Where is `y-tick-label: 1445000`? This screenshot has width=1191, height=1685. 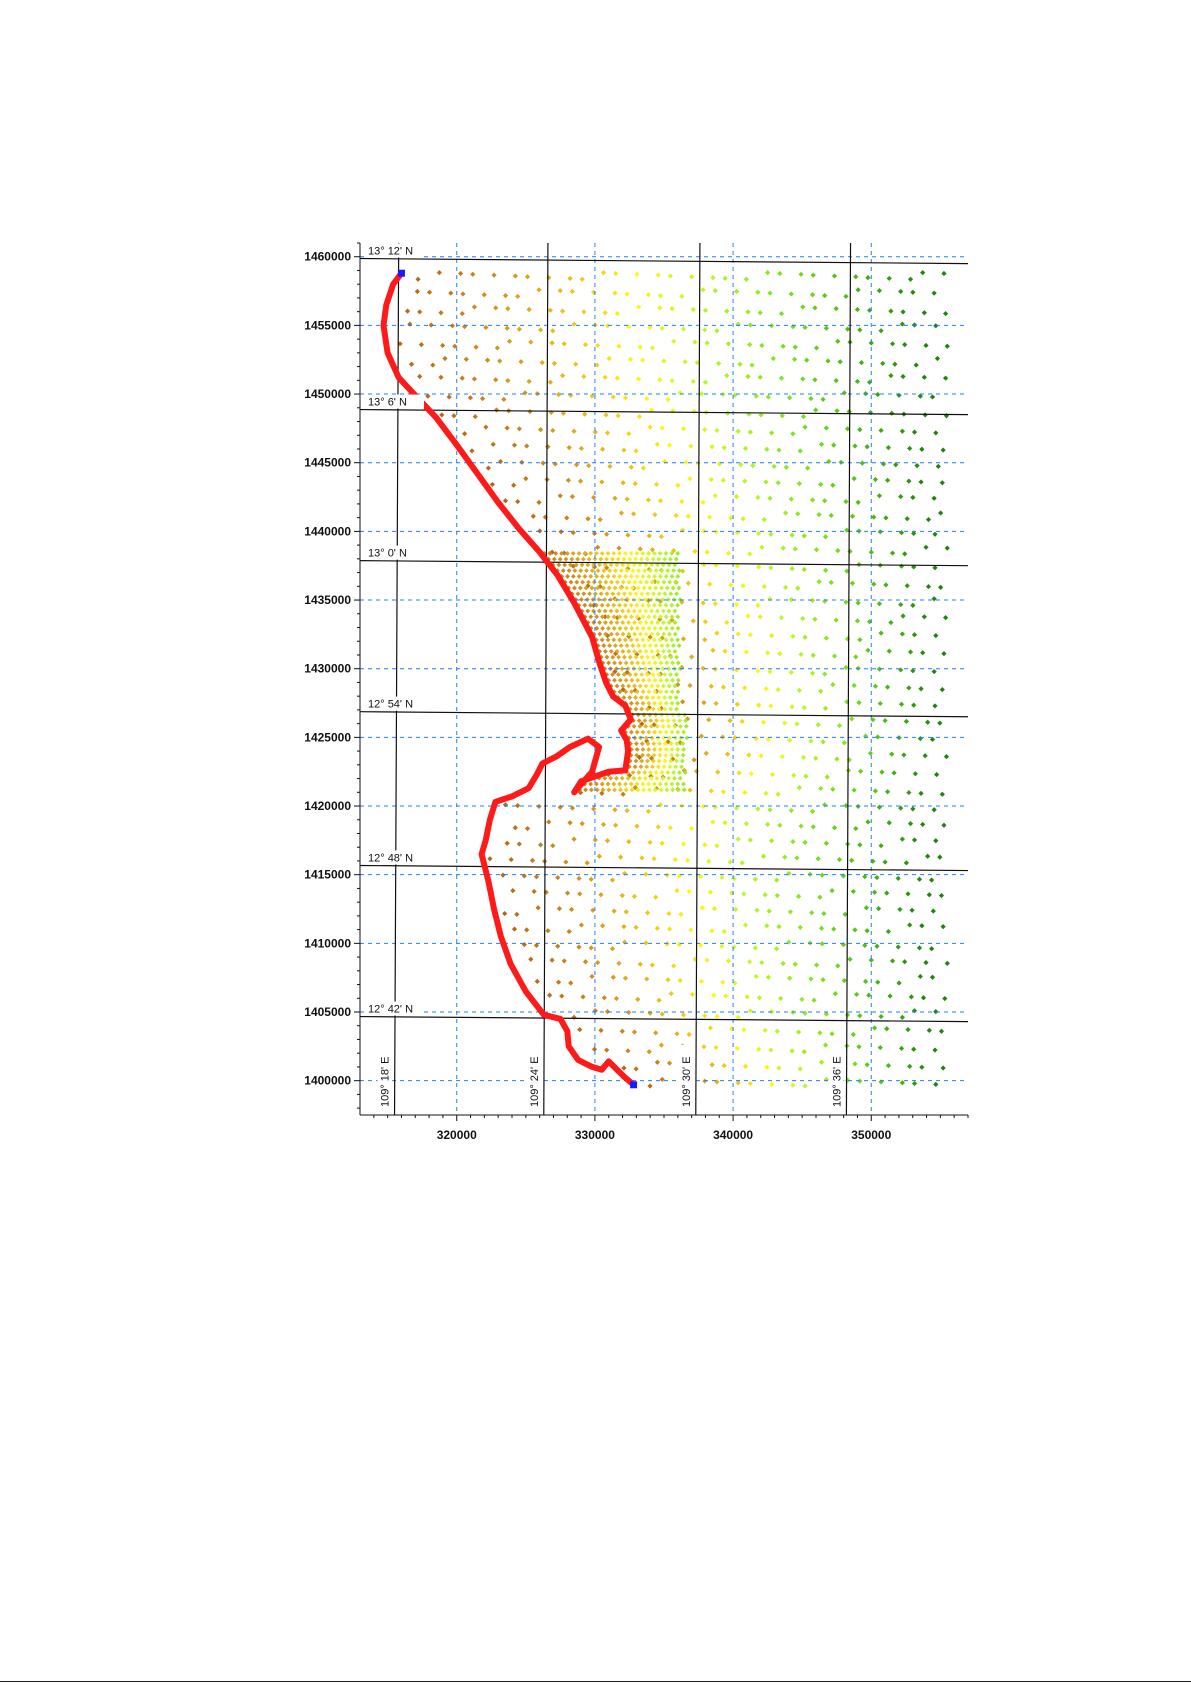 y-tick-label: 1445000 is located at coordinates (327, 463).